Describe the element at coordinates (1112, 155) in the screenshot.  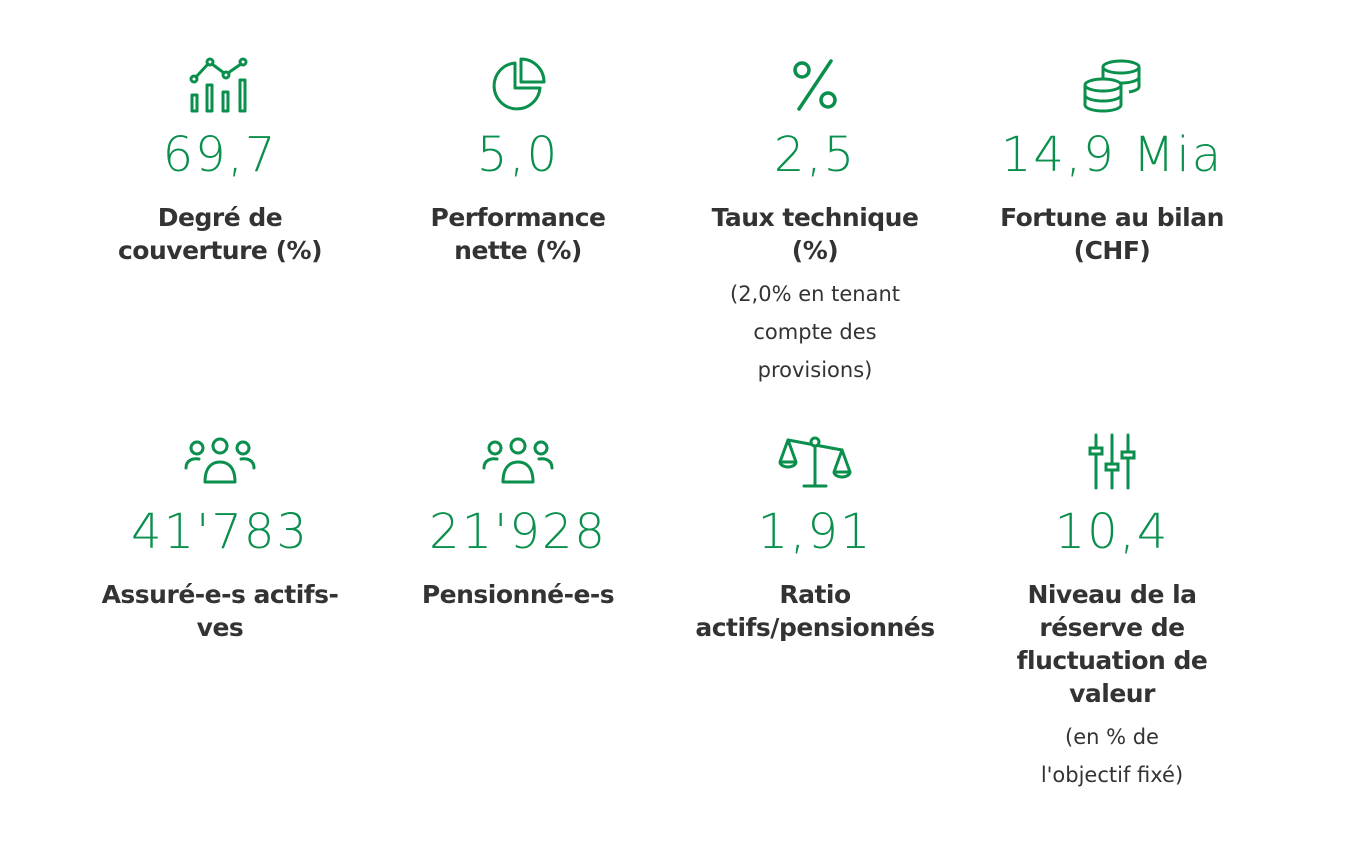
I see `stat-value: 14,9 Mia` at that location.